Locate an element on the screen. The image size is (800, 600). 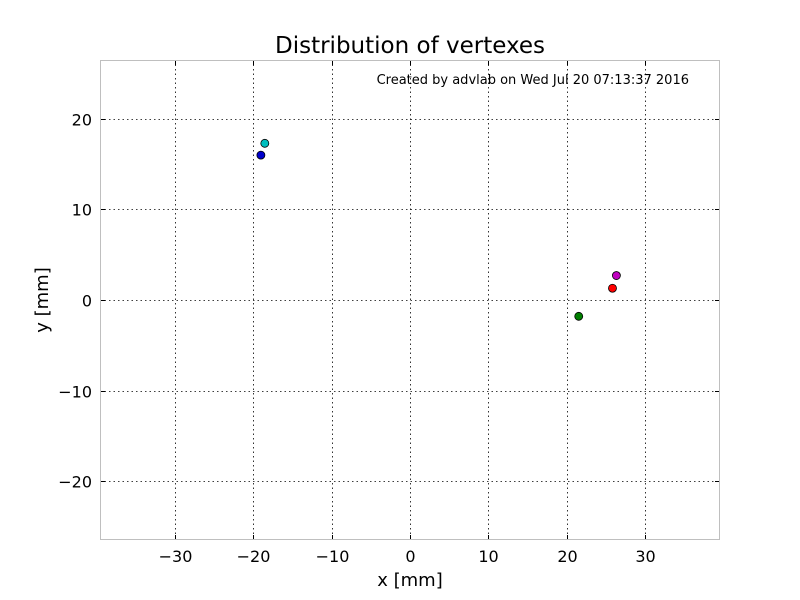
x-tick-label: 20 is located at coordinates (567, 556).